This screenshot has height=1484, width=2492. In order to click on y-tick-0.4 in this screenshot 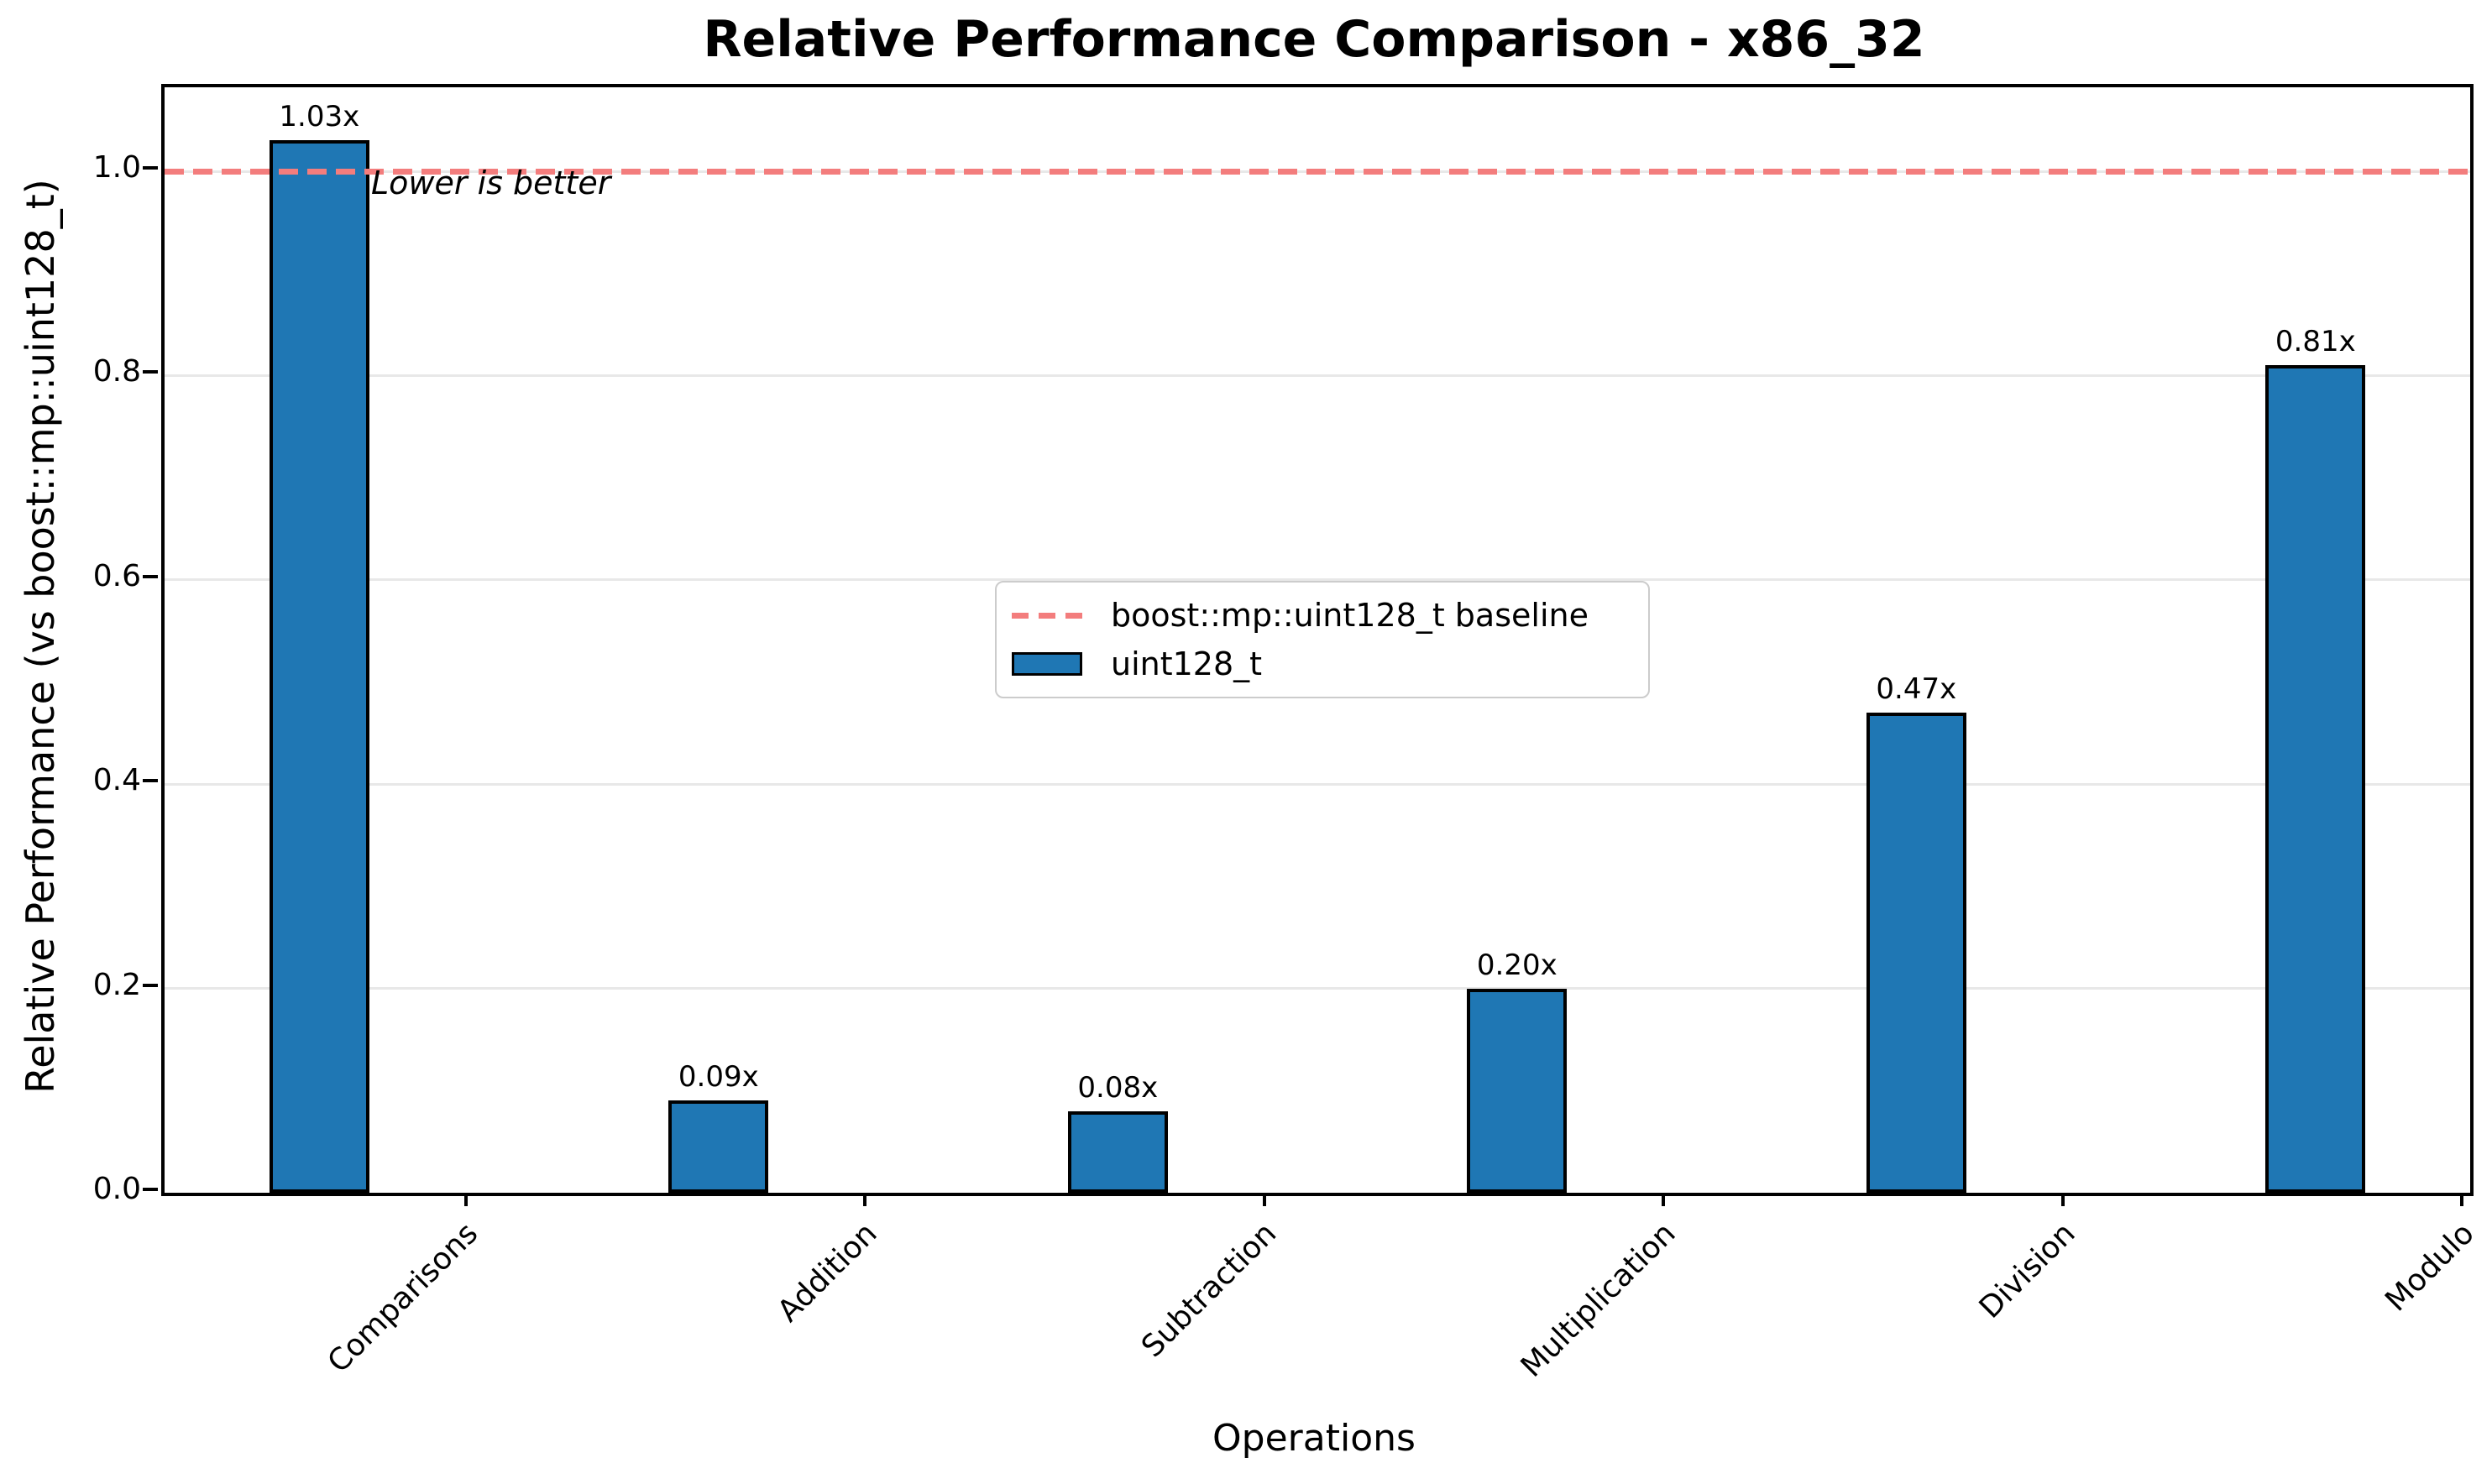, I will do `click(151, 781)`.